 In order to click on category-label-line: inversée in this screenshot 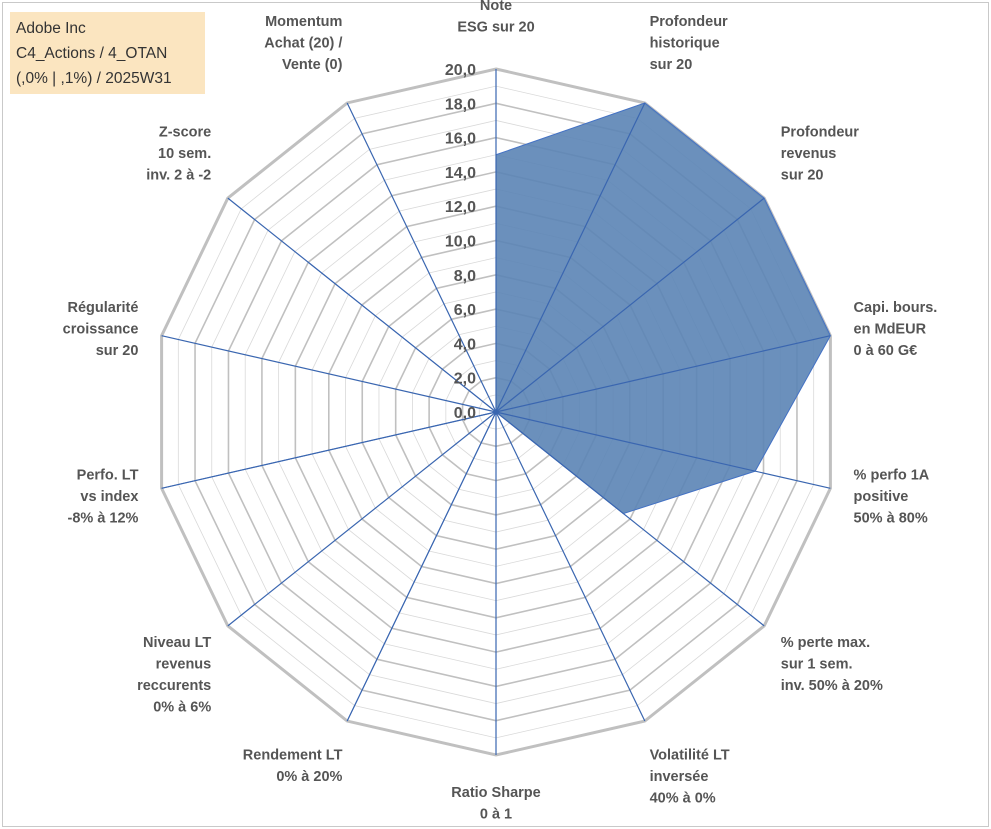, I will do `click(679, 777)`.